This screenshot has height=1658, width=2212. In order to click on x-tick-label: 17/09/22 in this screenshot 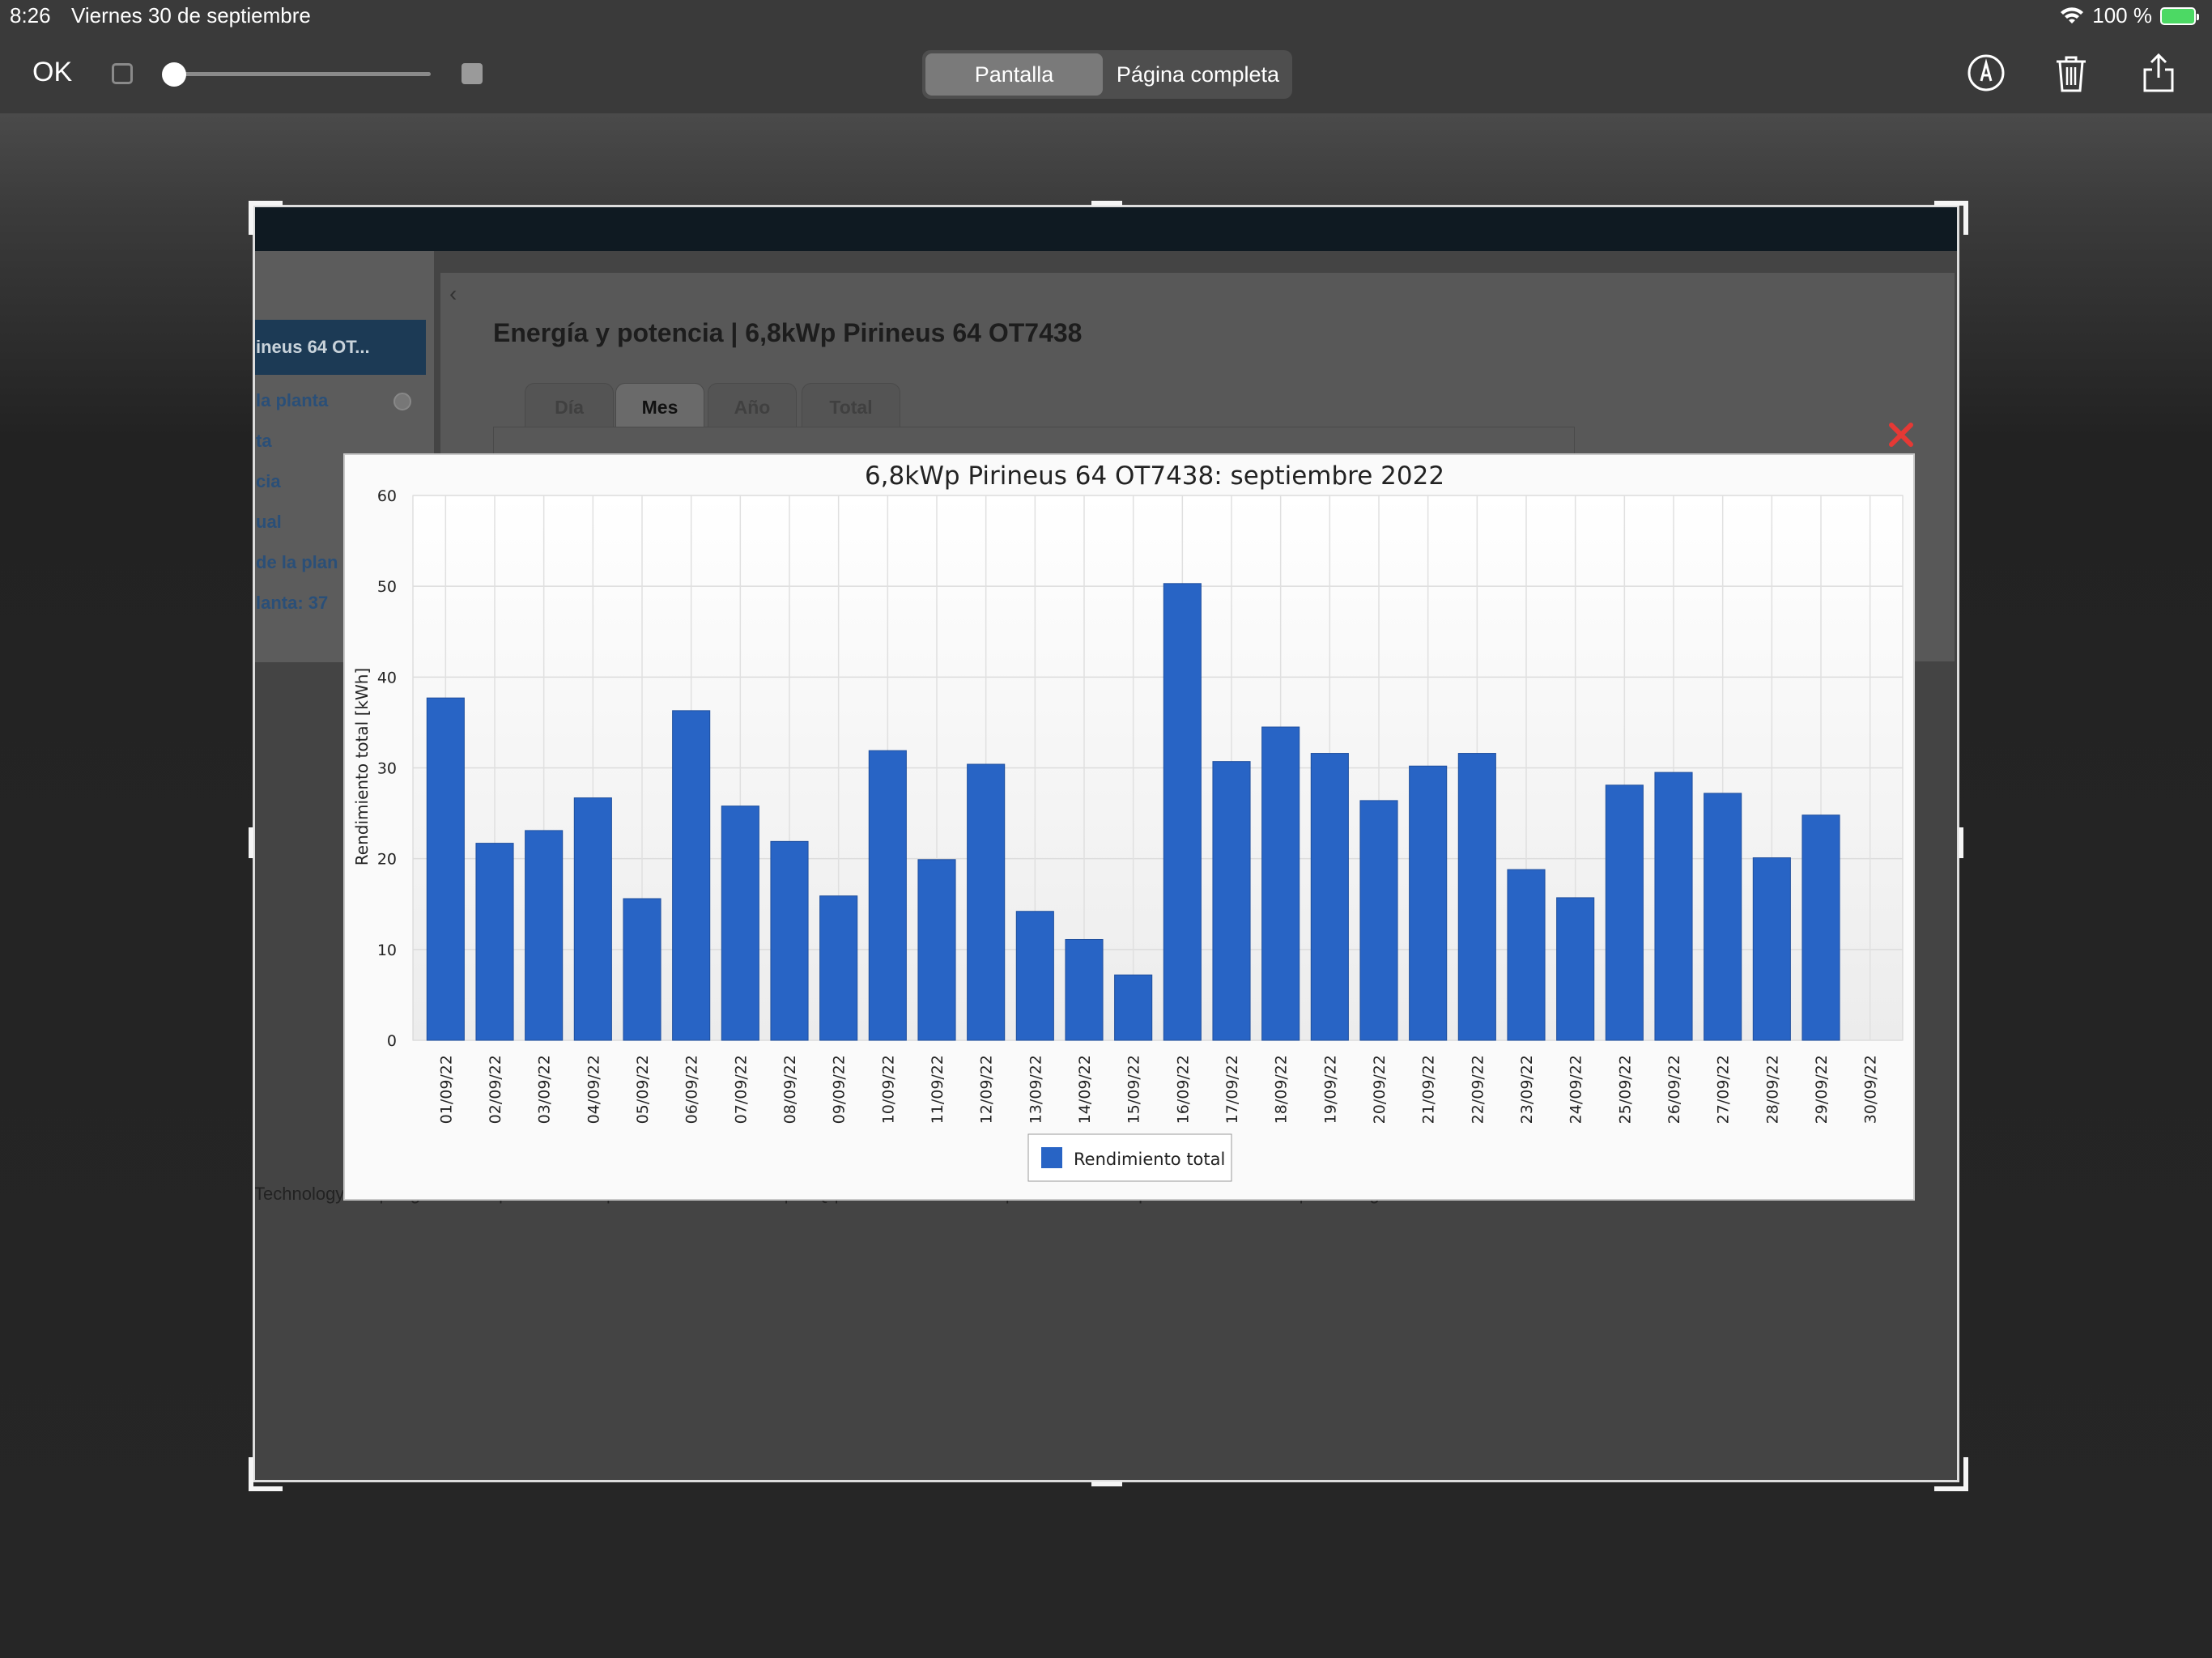, I will do `click(1232, 1089)`.